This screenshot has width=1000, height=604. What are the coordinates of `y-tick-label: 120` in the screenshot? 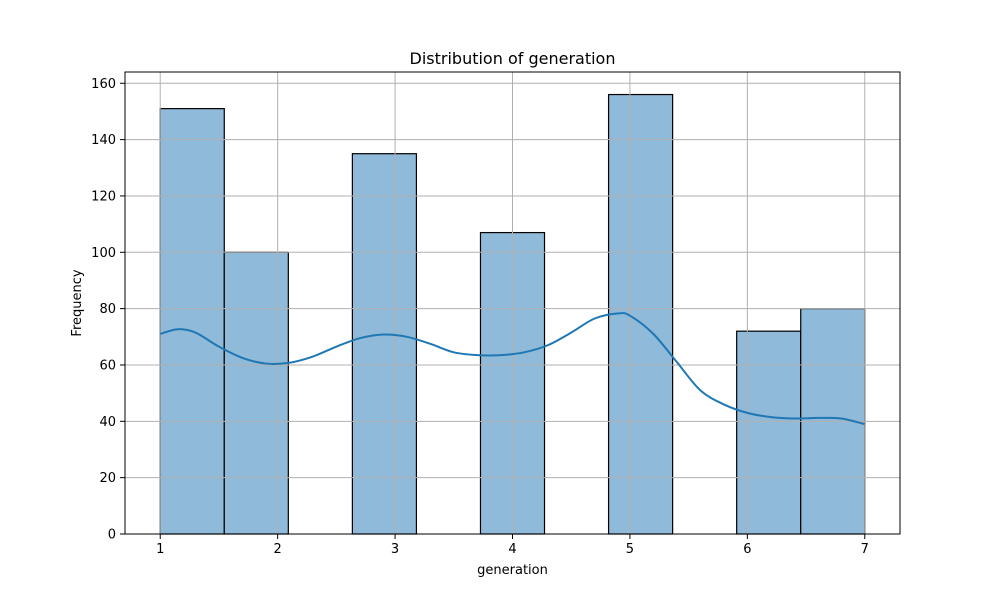 It's located at (103, 196).